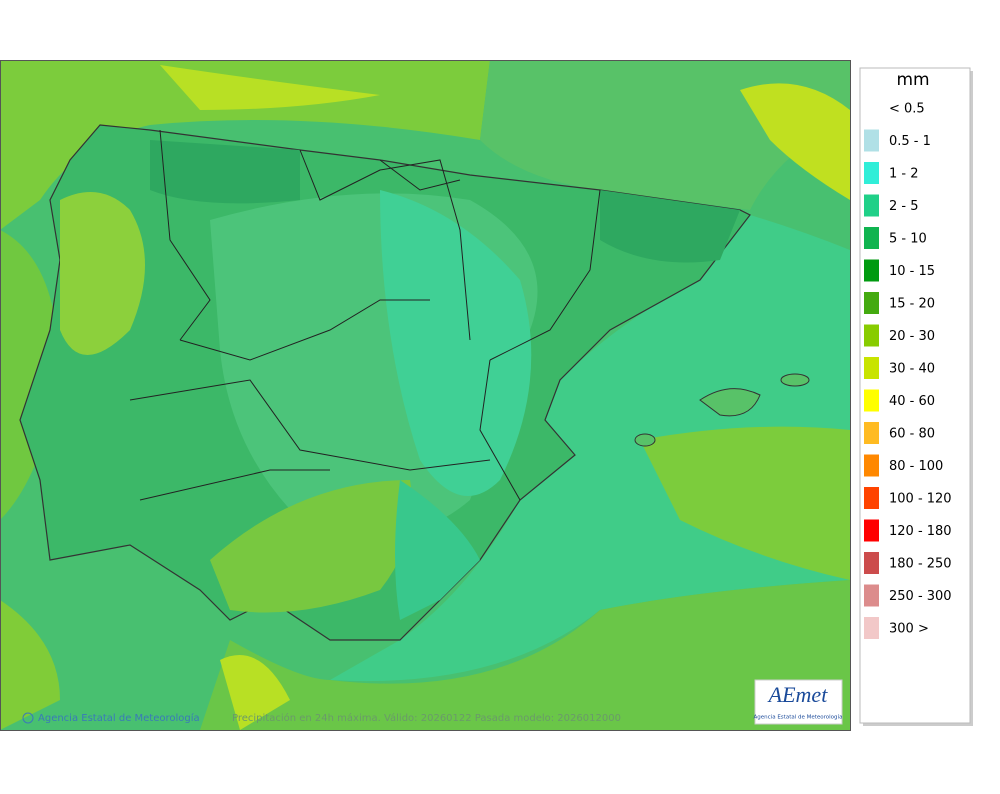  What do you see at coordinates (907, 109) in the screenshot?
I see `legend-label: < 0.5` at bounding box center [907, 109].